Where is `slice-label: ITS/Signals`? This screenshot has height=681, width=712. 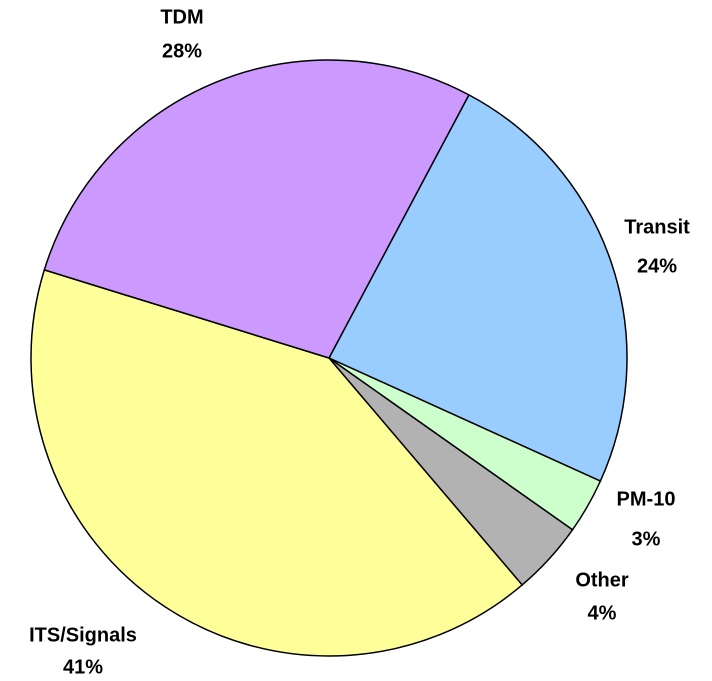
slice-label: ITS/Signals is located at coordinates (83, 635).